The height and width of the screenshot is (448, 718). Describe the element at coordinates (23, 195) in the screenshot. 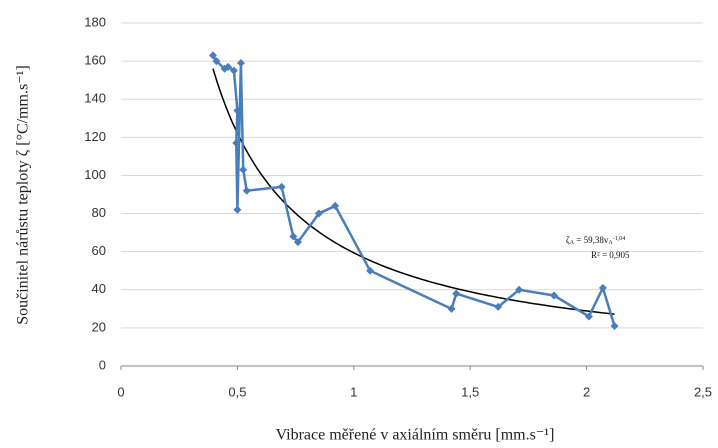

I see `y-axis-title: Součinitel nárůstu teploty ζ [°C/mm.s⁻¹]` at that location.